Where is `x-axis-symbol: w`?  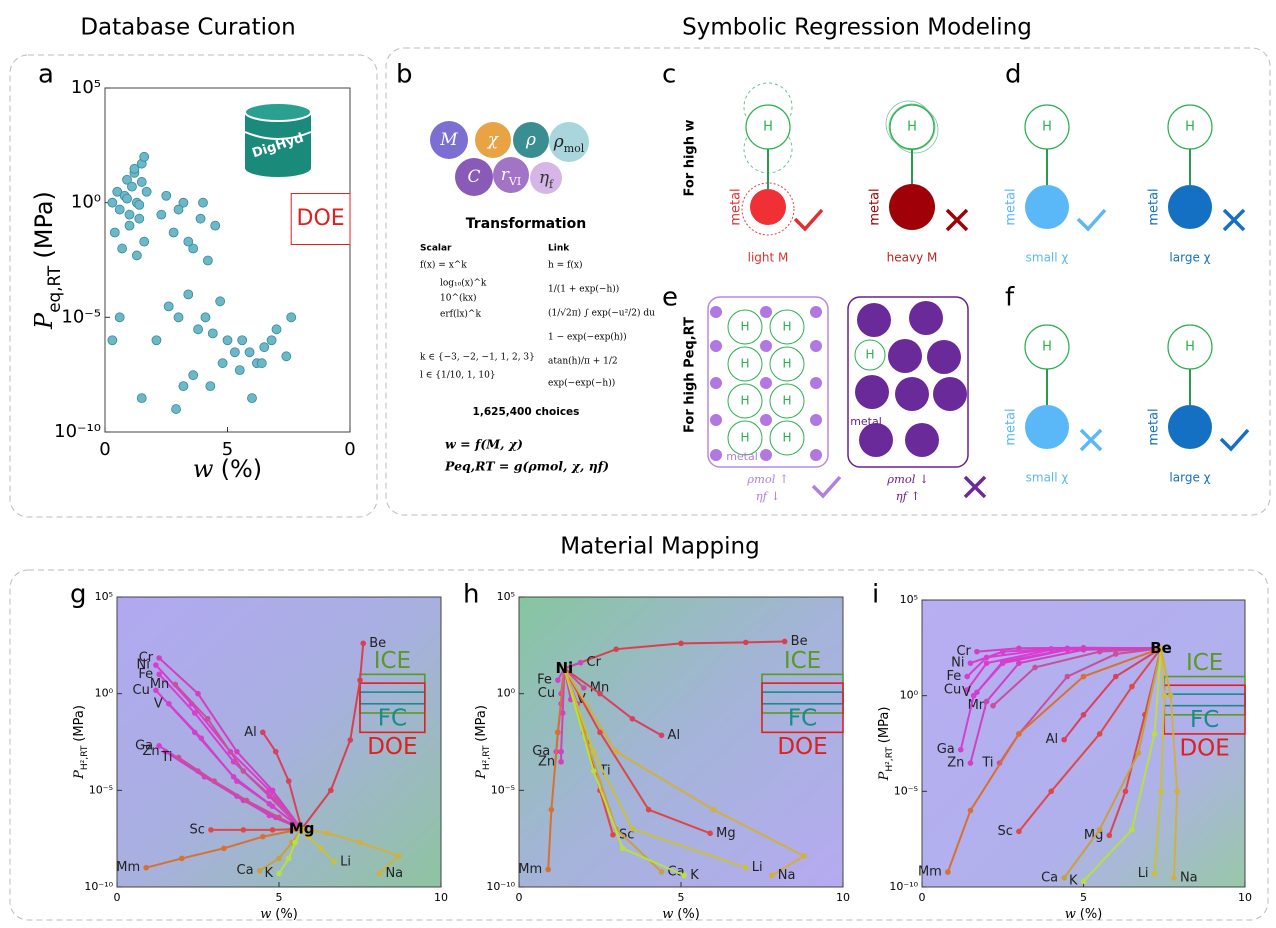 x-axis-symbol: w is located at coordinates (667, 914).